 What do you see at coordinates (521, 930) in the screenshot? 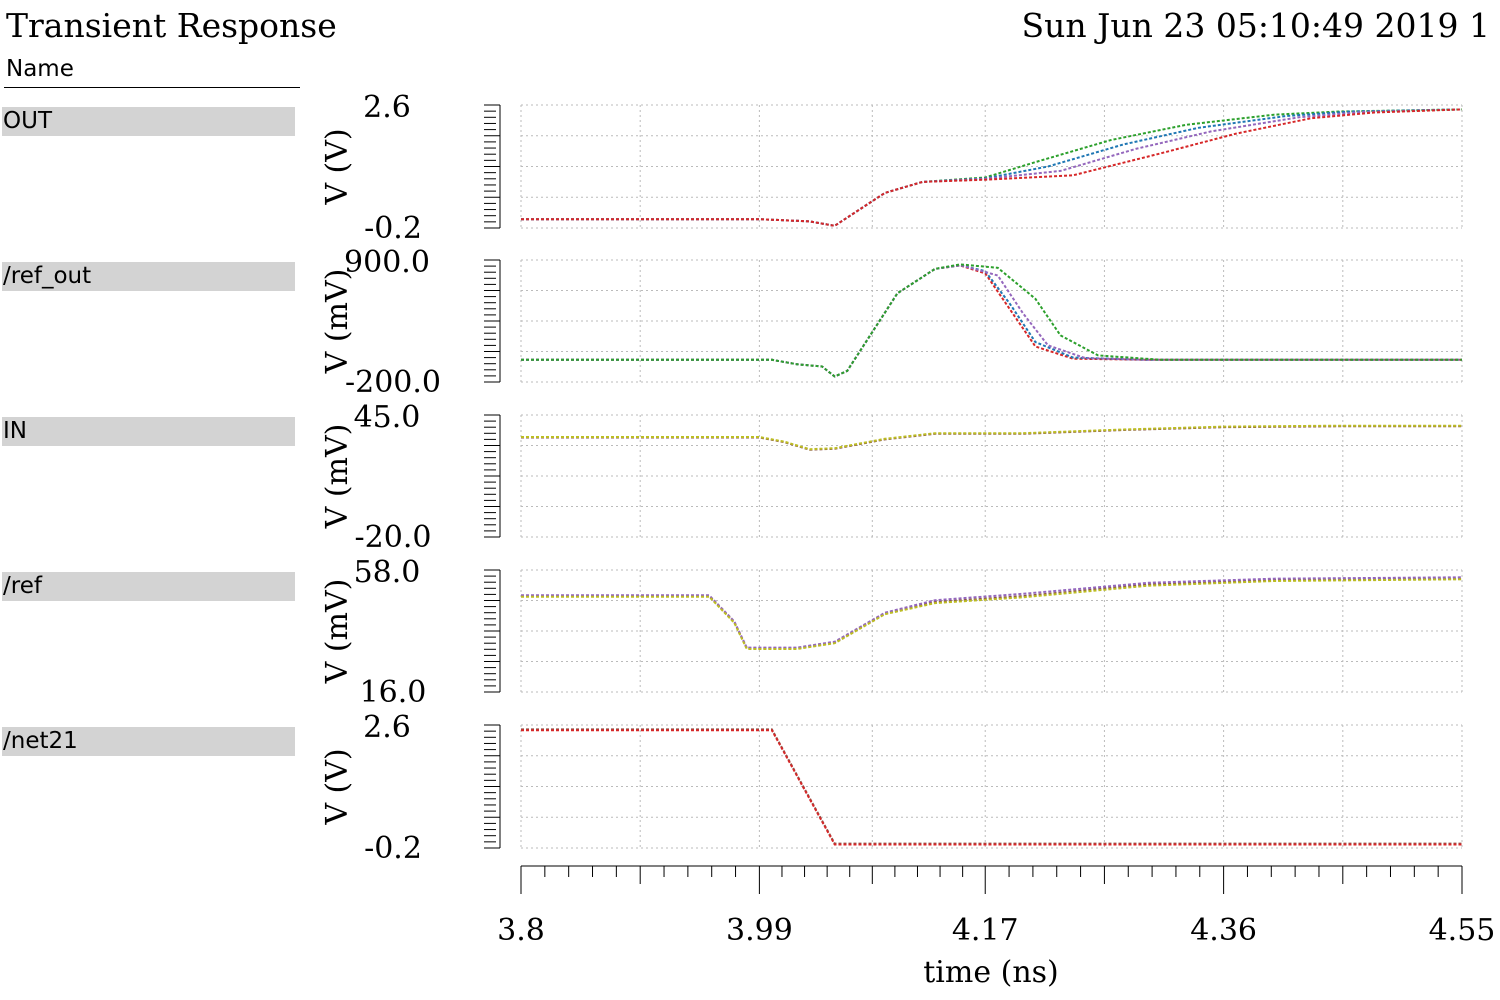
I see `x-tick-label: 3.8` at bounding box center [521, 930].